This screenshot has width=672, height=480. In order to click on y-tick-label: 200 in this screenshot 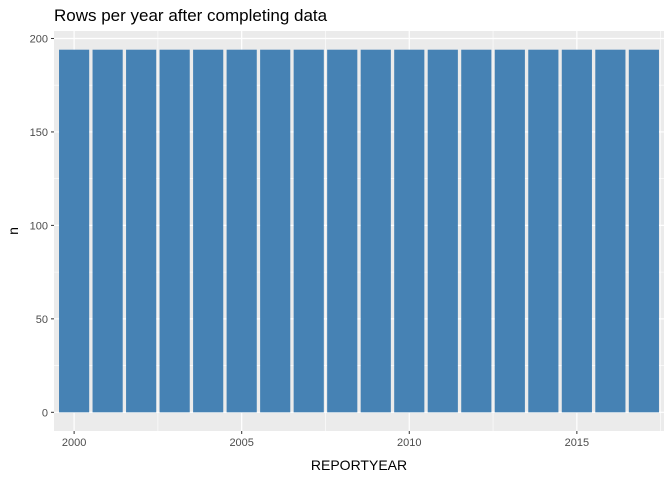, I will do `click(39, 39)`.